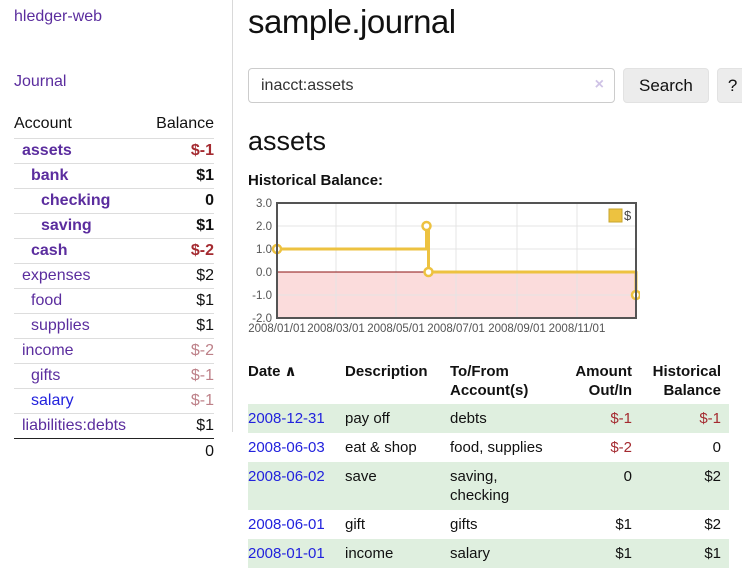  I want to click on account-row: assets $-1, so click(114, 151).